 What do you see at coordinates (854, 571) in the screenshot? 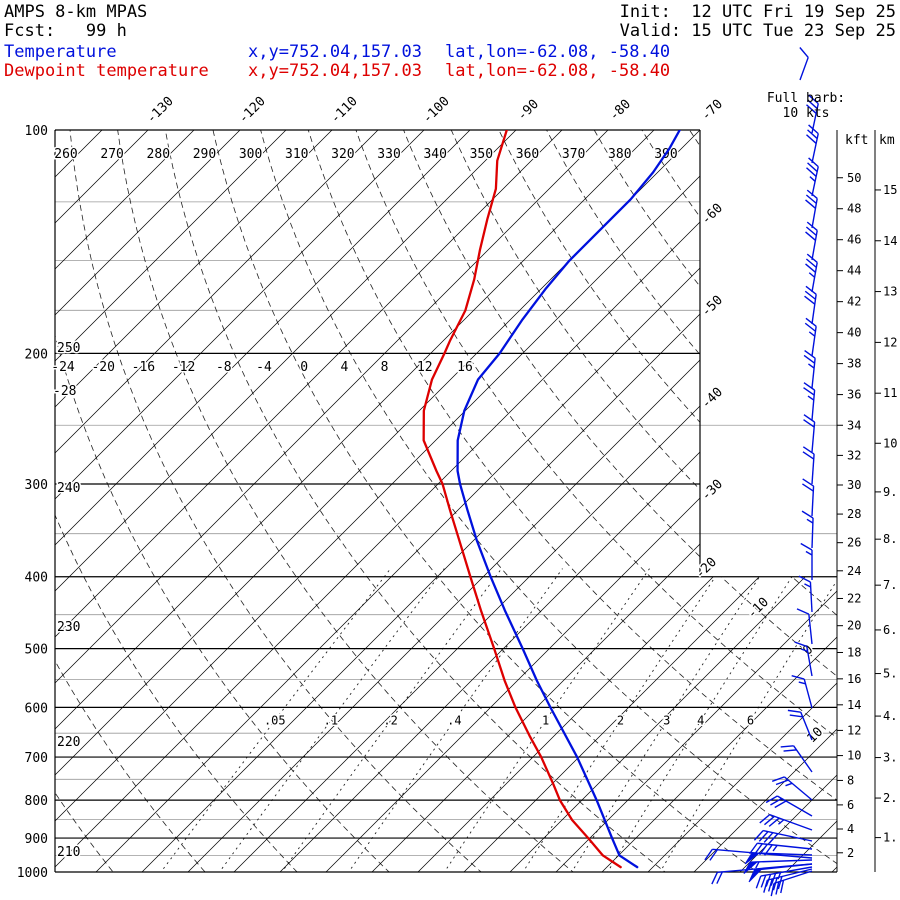
I see `kft-tick-label: 24` at bounding box center [854, 571].